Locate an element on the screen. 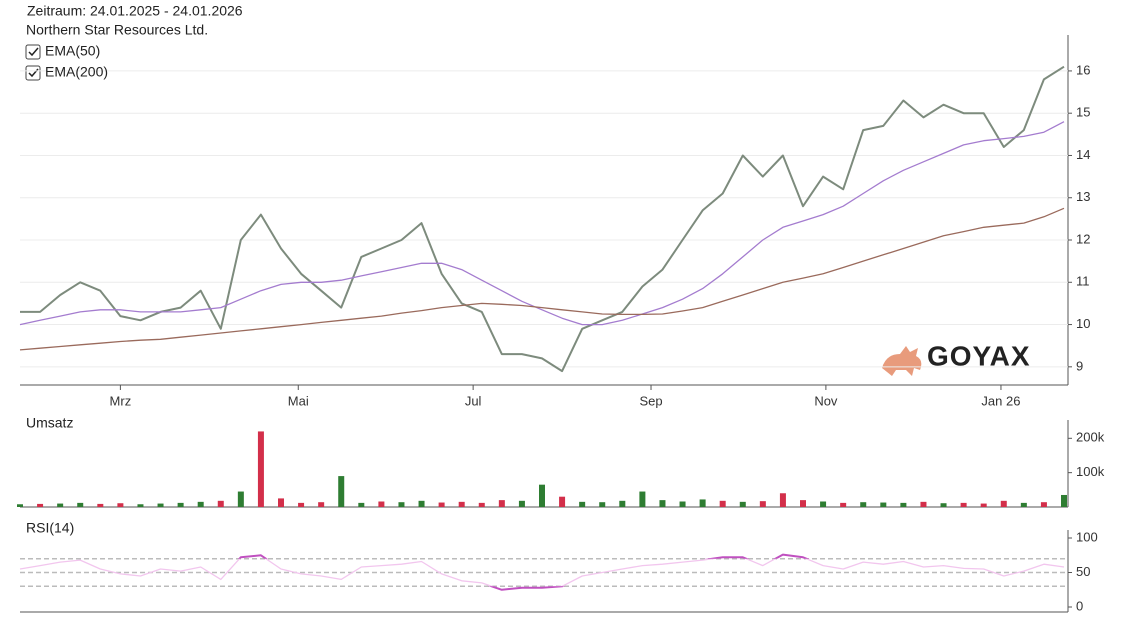 The width and height of the screenshot is (1140, 617). y-tick-label: 50 is located at coordinates (1083, 571).